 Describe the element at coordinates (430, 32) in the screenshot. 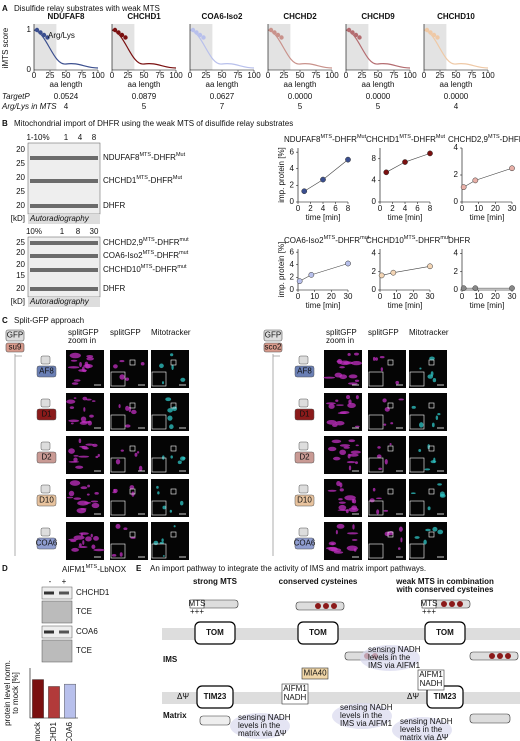

I see `imts-dot` at that location.